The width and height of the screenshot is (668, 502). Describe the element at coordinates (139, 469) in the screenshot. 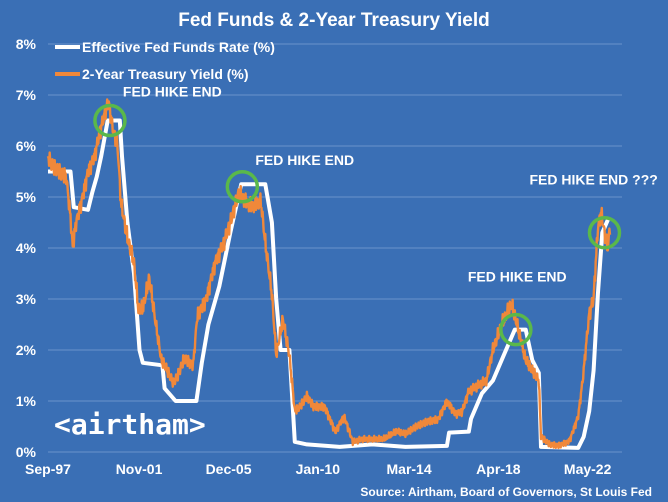

I see `x-tick-label-1: Nov-01` at that location.